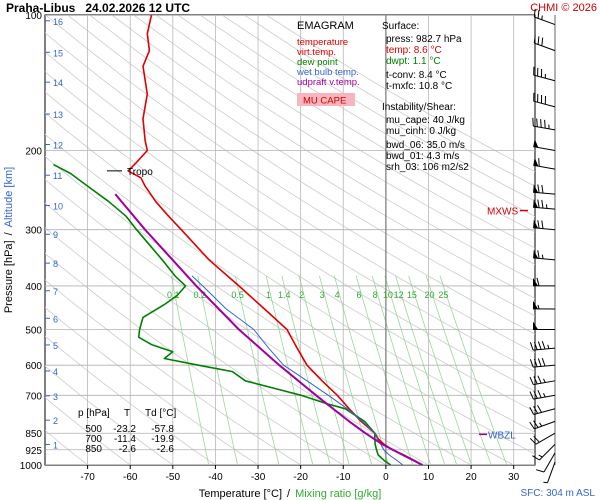  What do you see at coordinates (127, 413) in the screenshot?
I see `table-header-t: T` at bounding box center [127, 413].